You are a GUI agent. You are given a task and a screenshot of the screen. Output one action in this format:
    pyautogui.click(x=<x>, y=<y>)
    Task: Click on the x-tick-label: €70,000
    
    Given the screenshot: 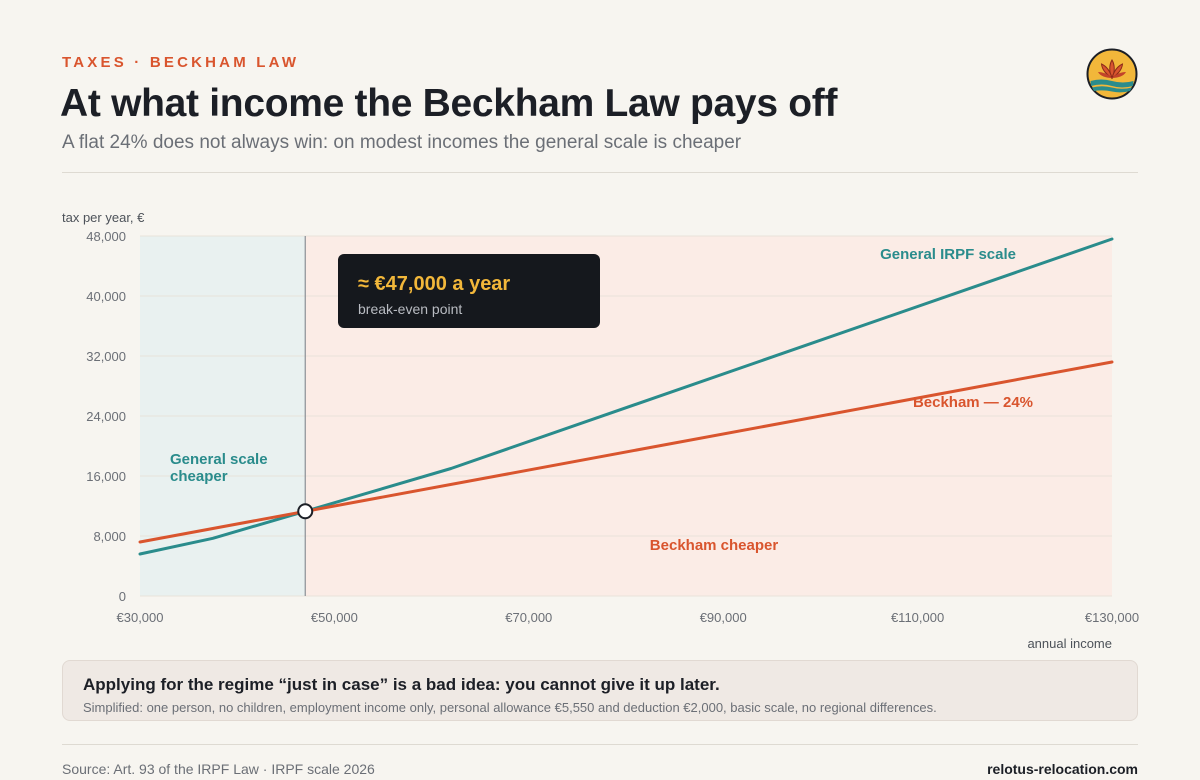 What is the action you would take?
    pyautogui.click(x=528, y=617)
    